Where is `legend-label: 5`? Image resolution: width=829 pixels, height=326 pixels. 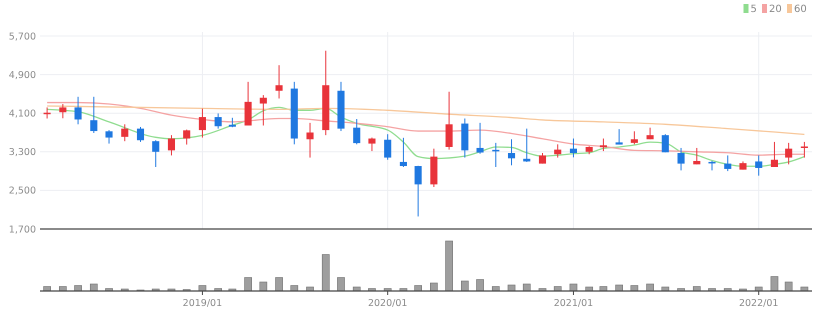
legend-label: 5 is located at coordinates (753, 9).